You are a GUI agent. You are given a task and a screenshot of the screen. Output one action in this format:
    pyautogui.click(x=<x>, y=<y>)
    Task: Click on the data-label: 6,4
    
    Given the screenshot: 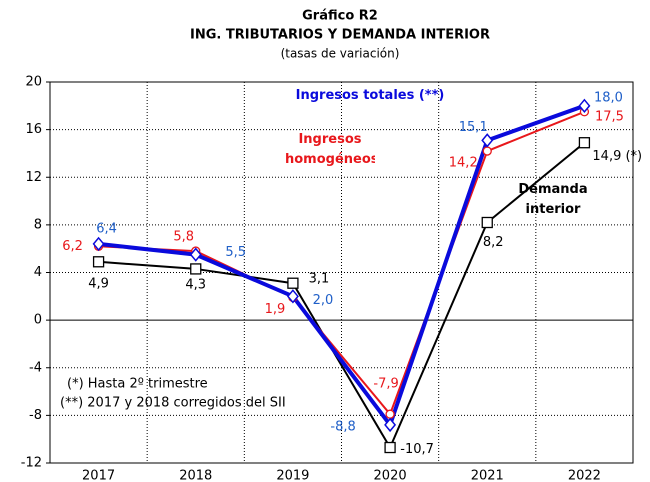 What is the action you would take?
    pyautogui.click(x=106, y=228)
    